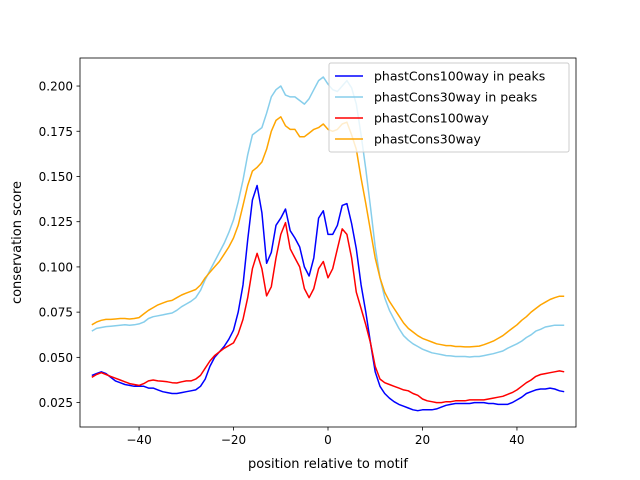  What do you see at coordinates (56, 177) in the screenshot?
I see `y-tick-label: 0.150` at bounding box center [56, 177].